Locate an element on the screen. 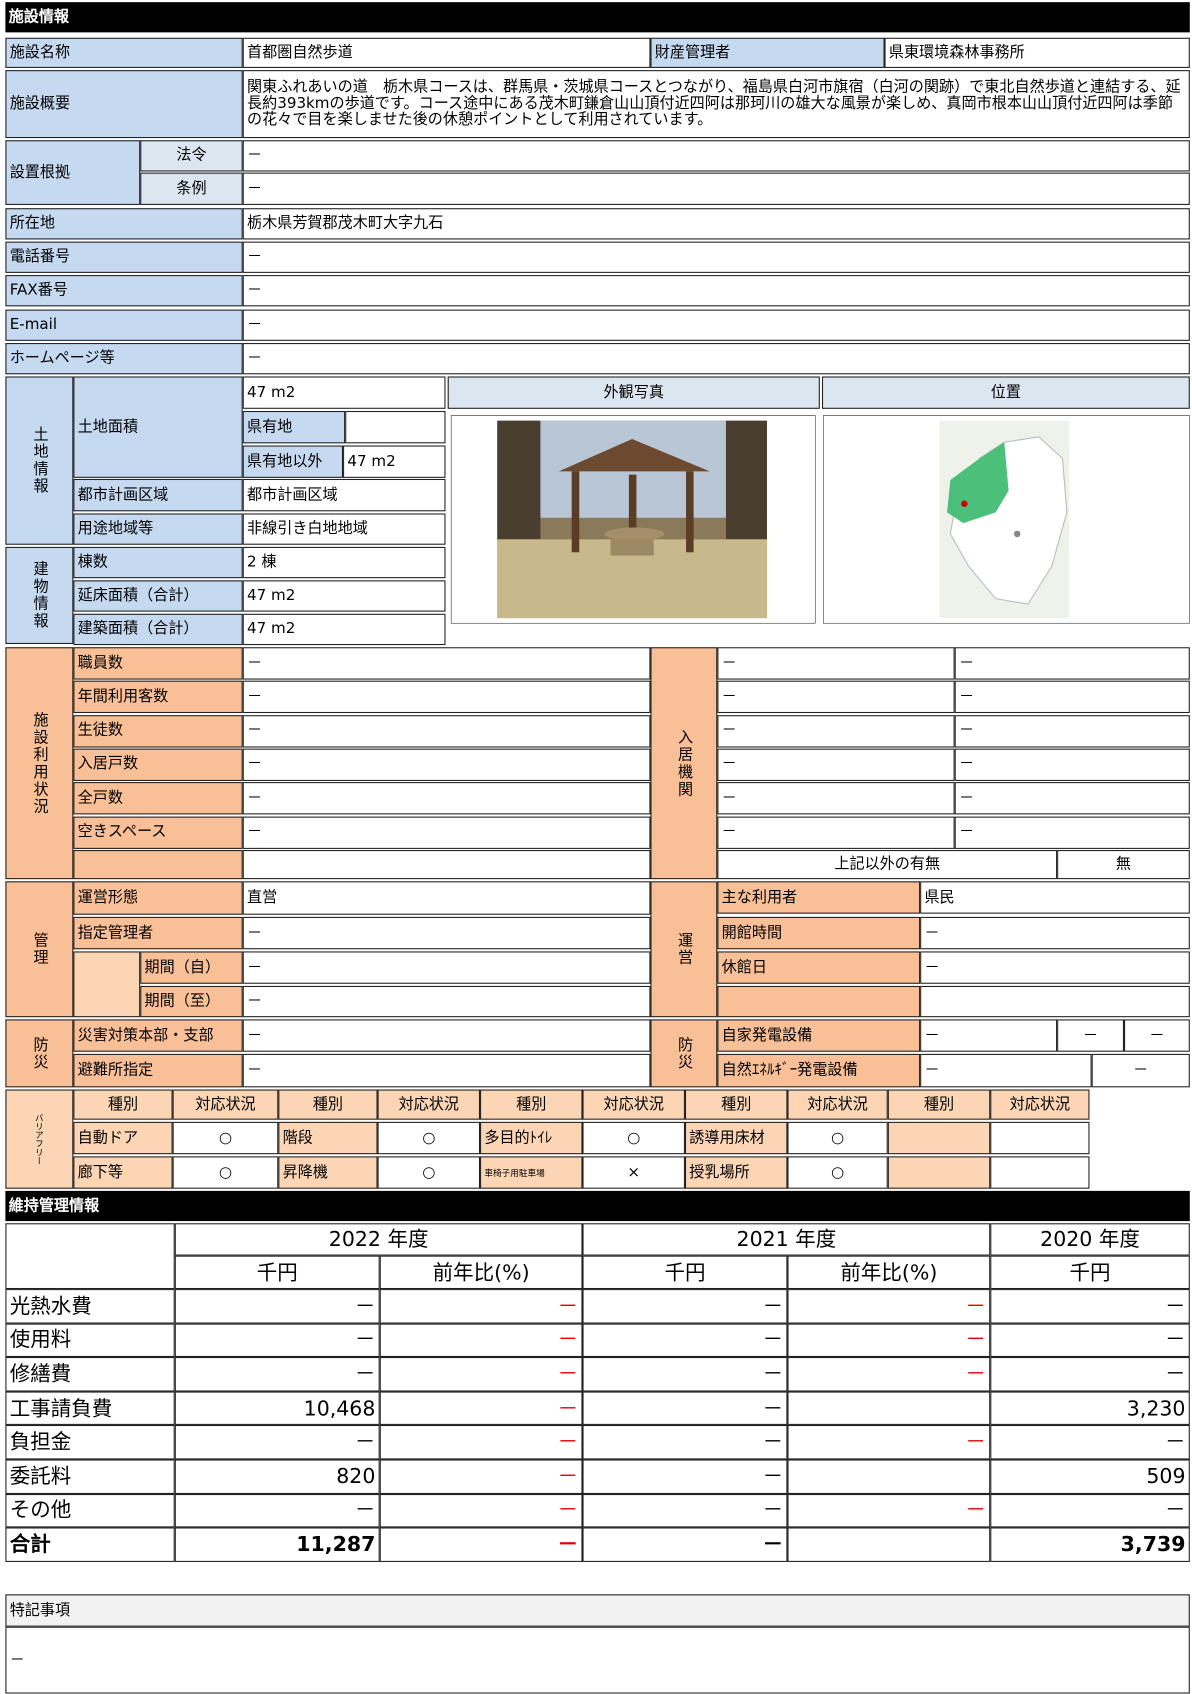 The height and width of the screenshot is (1694, 1192). row-label: 合計 is located at coordinates (90, 1544).